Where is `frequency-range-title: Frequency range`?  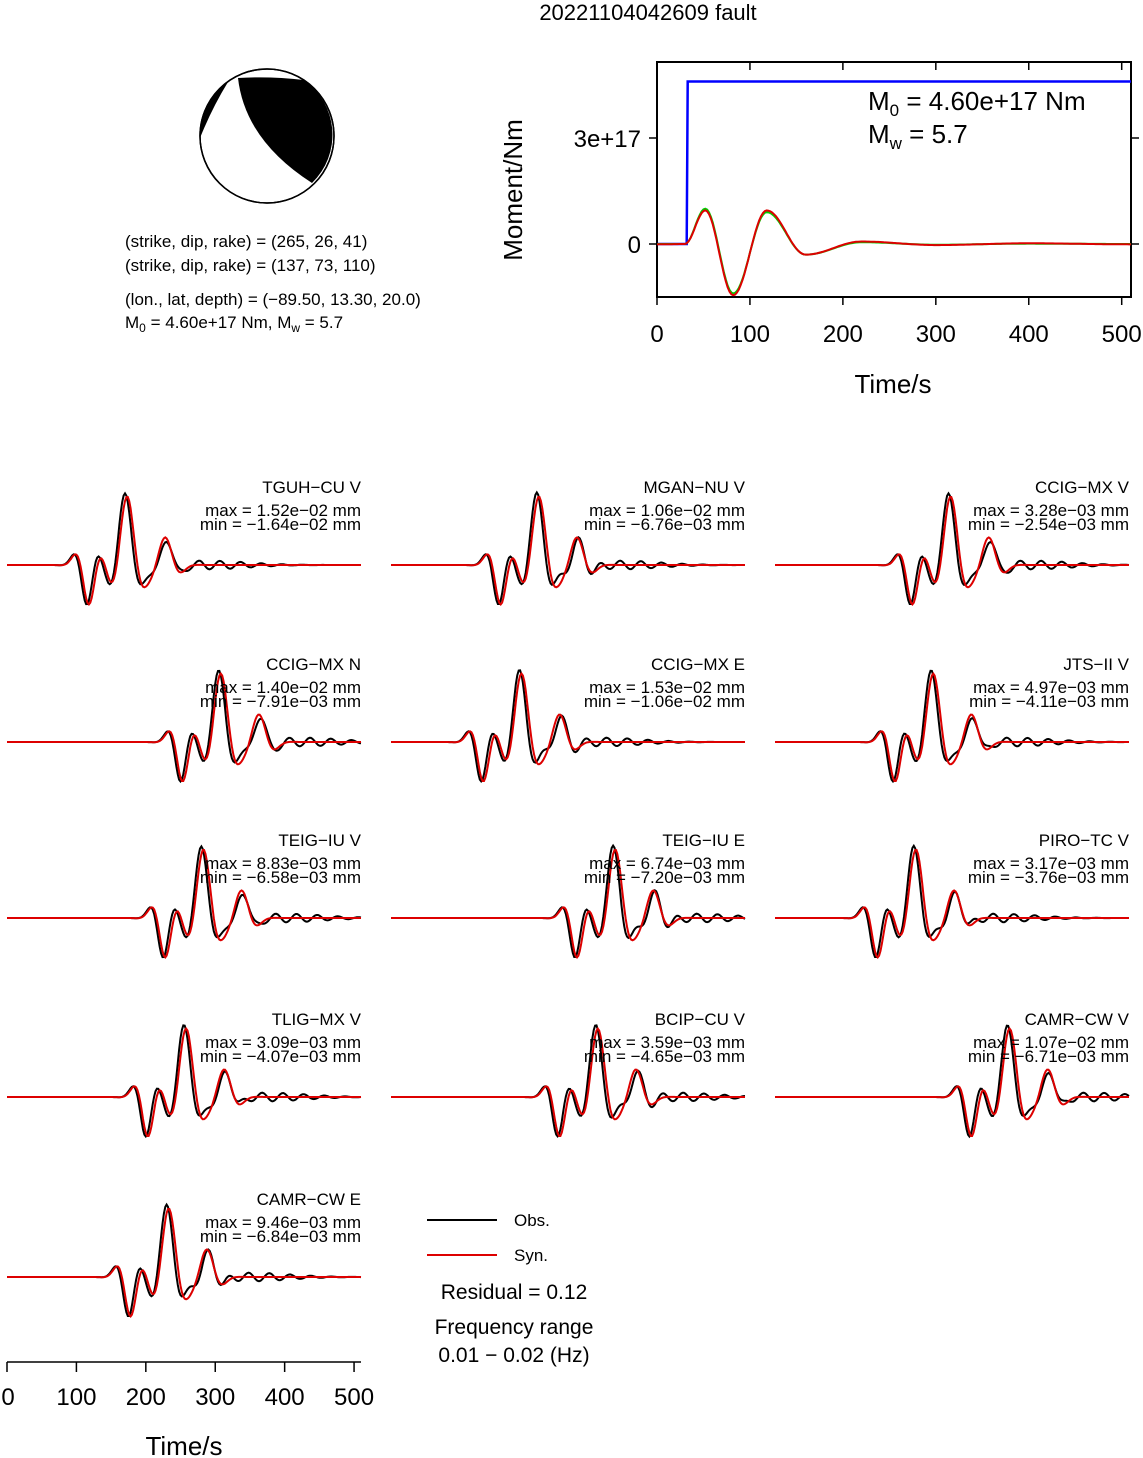 frequency-range-title: Frequency range is located at coordinates (514, 1327).